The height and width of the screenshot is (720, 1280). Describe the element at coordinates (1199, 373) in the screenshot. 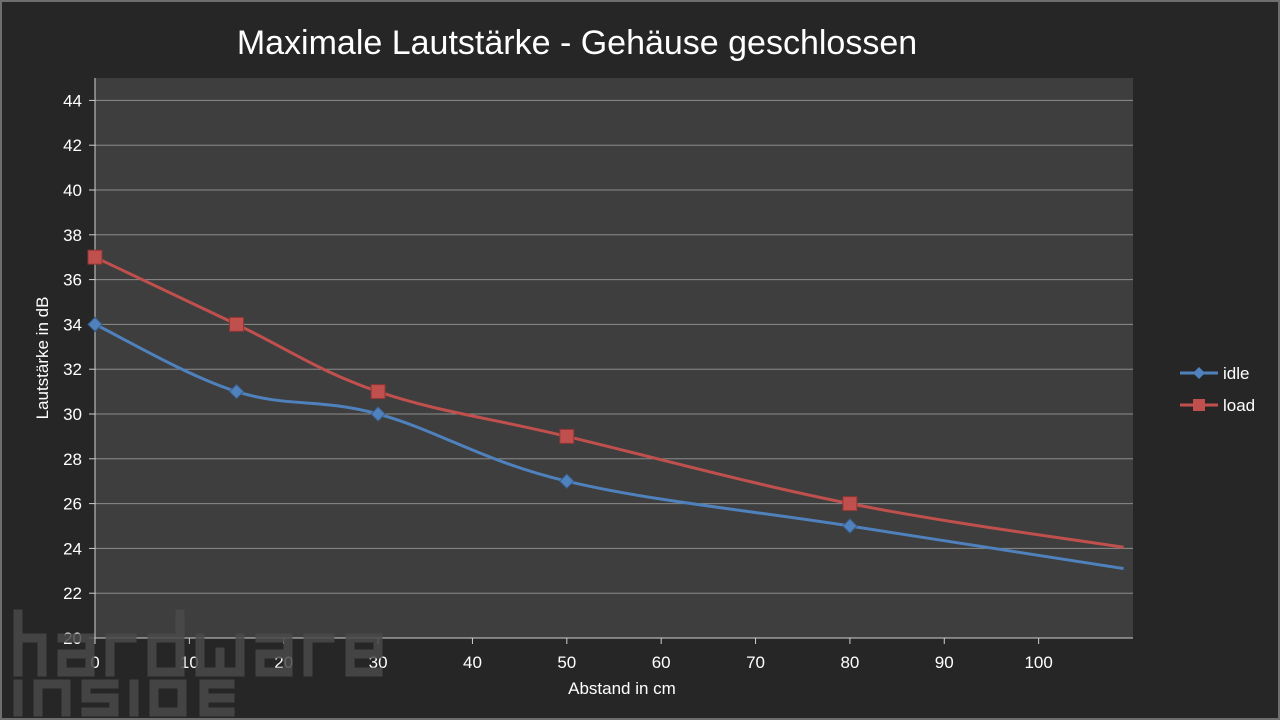

I see `legend-marker-idle` at that location.